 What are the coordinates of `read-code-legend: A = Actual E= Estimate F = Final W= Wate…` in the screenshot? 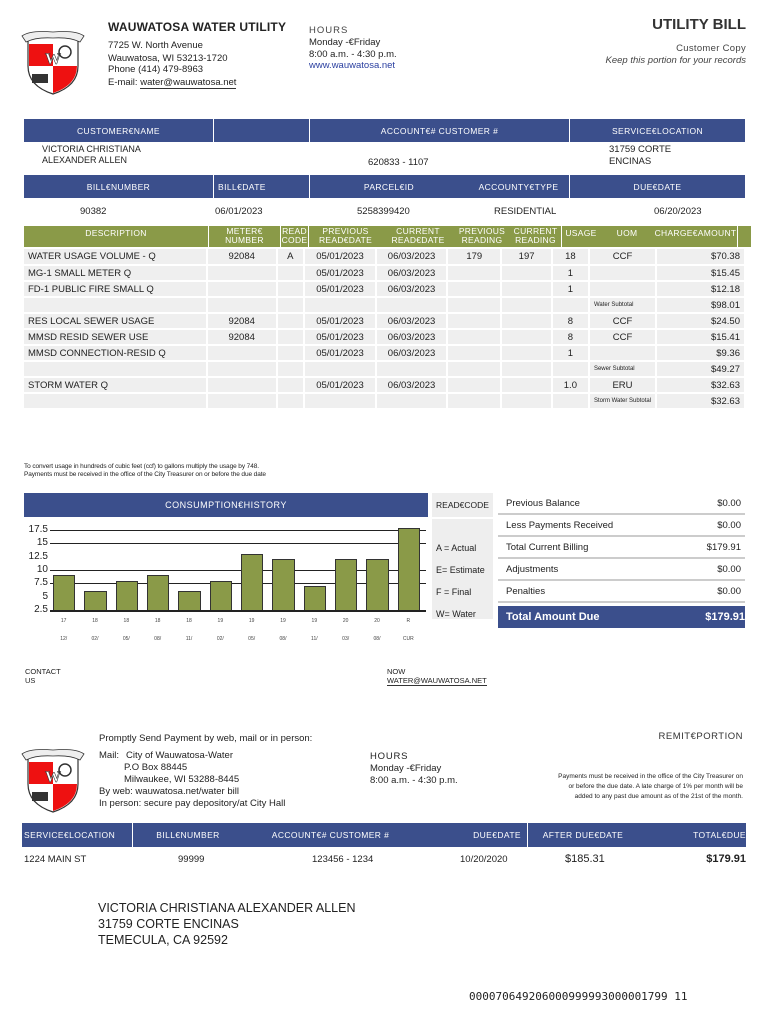 It's located at (462, 569).